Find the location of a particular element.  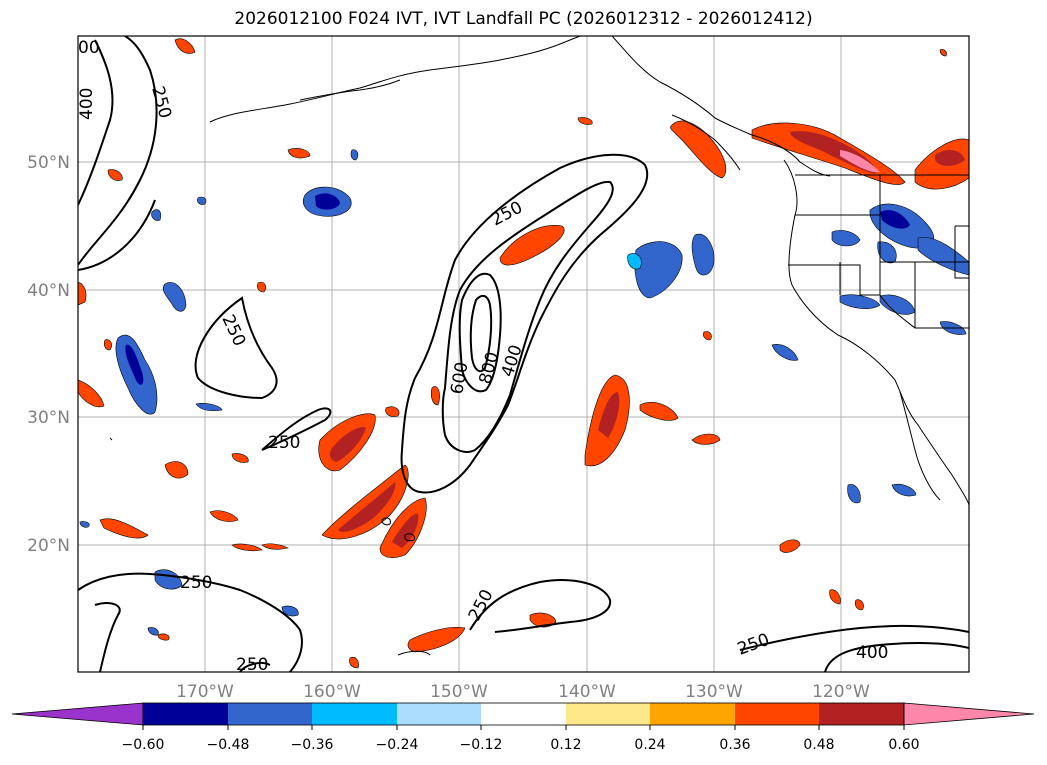

colorbar-outline is located at coordinates (523, 714).